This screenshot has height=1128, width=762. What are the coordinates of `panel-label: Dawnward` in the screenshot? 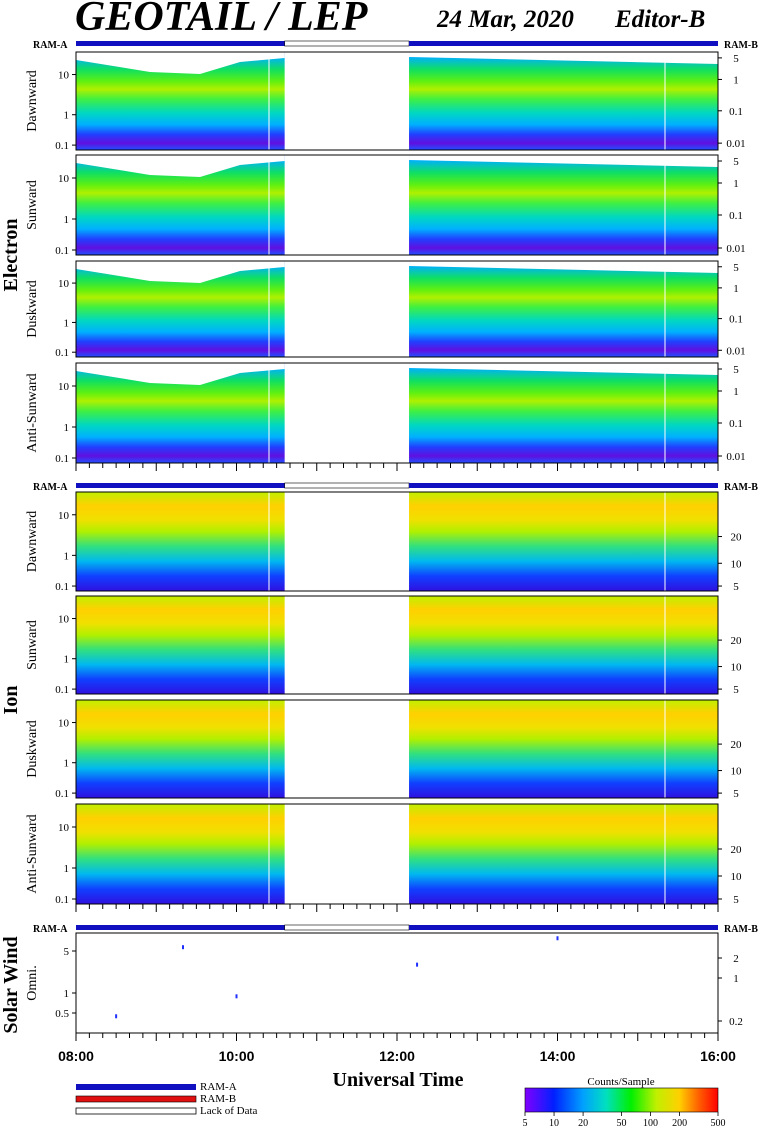 It's located at (32, 100).